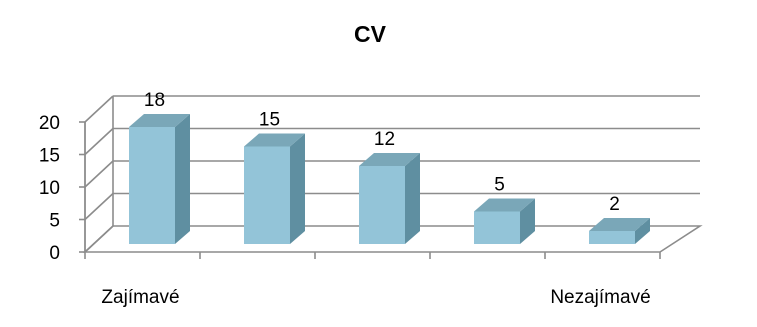  I want to click on y-tick-label: 0, so click(54, 253).